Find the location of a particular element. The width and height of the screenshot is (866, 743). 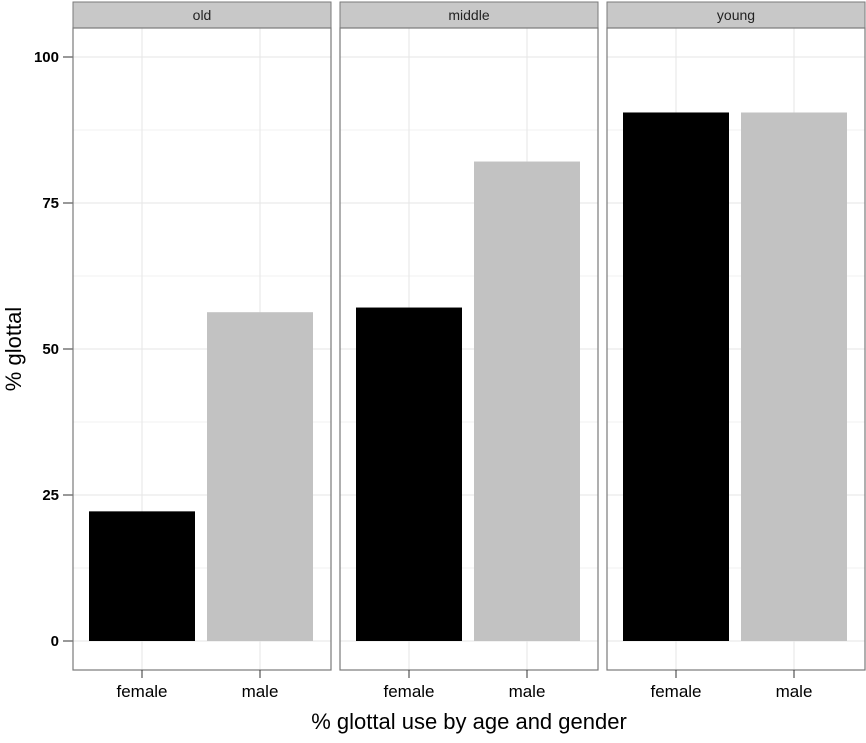

x-axis-title: % glottal use by age and gender is located at coordinates (469, 721).